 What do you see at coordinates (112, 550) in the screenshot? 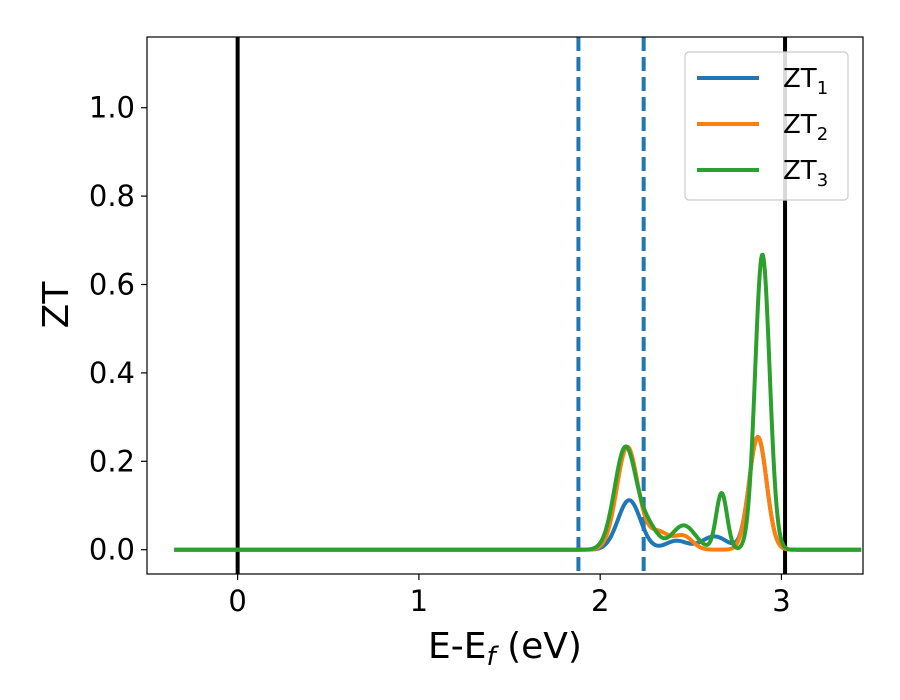
I see `y-tick-label-0: 0.0` at bounding box center [112, 550].